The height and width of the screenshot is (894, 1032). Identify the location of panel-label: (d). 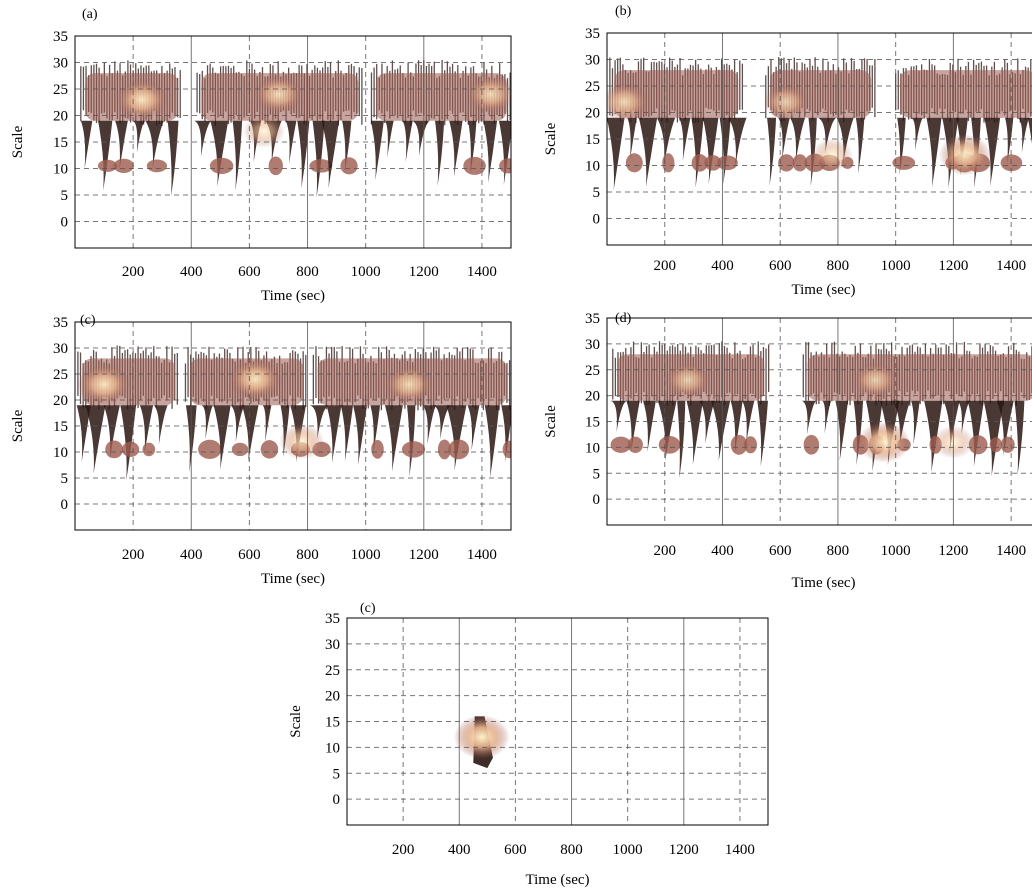
(623, 318).